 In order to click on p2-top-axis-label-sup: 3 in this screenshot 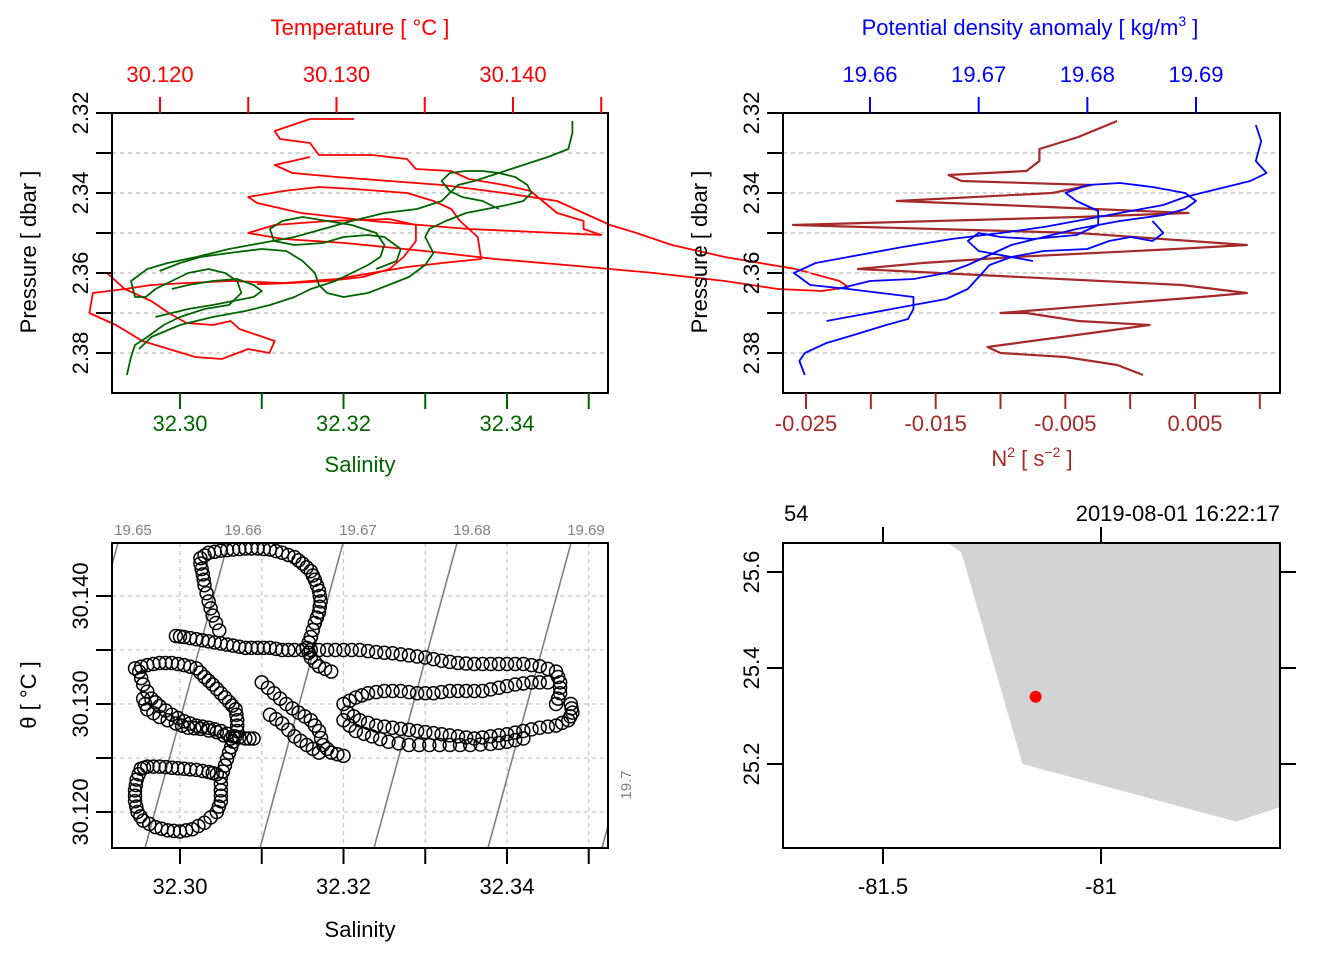, I will do `click(1182, 21)`.